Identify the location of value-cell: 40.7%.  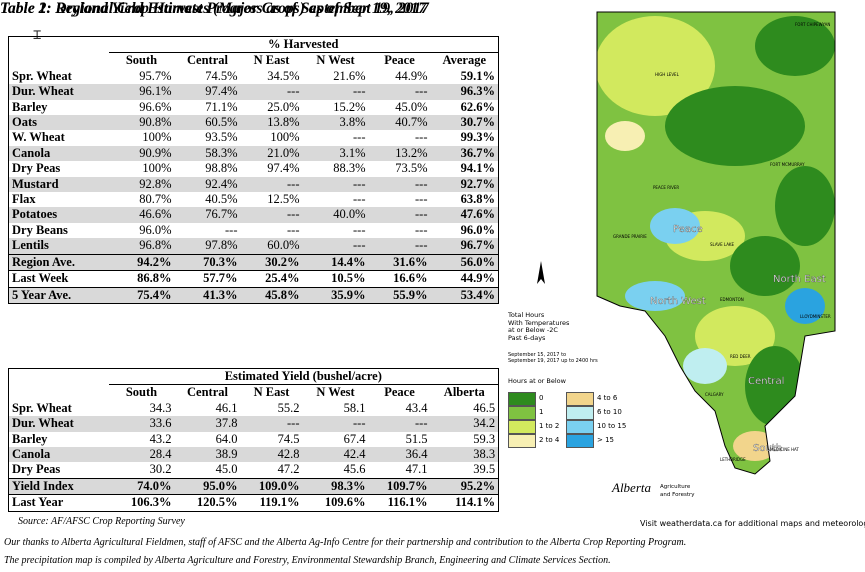
(399, 123).